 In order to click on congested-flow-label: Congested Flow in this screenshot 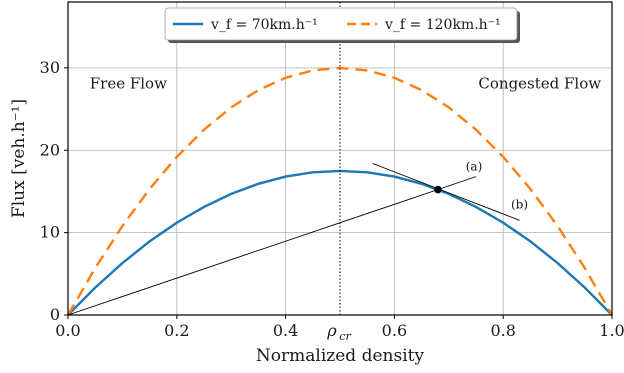, I will do `click(539, 83)`.